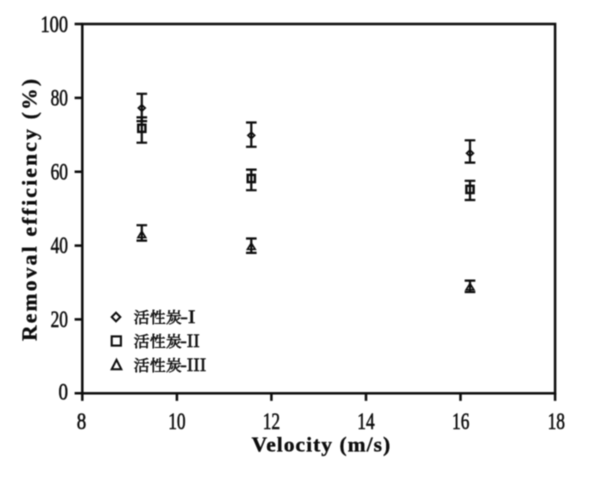  What do you see at coordinates (59, 98) in the screenshot?
I see `svg-text: 80` at bounding box center [59, 98].